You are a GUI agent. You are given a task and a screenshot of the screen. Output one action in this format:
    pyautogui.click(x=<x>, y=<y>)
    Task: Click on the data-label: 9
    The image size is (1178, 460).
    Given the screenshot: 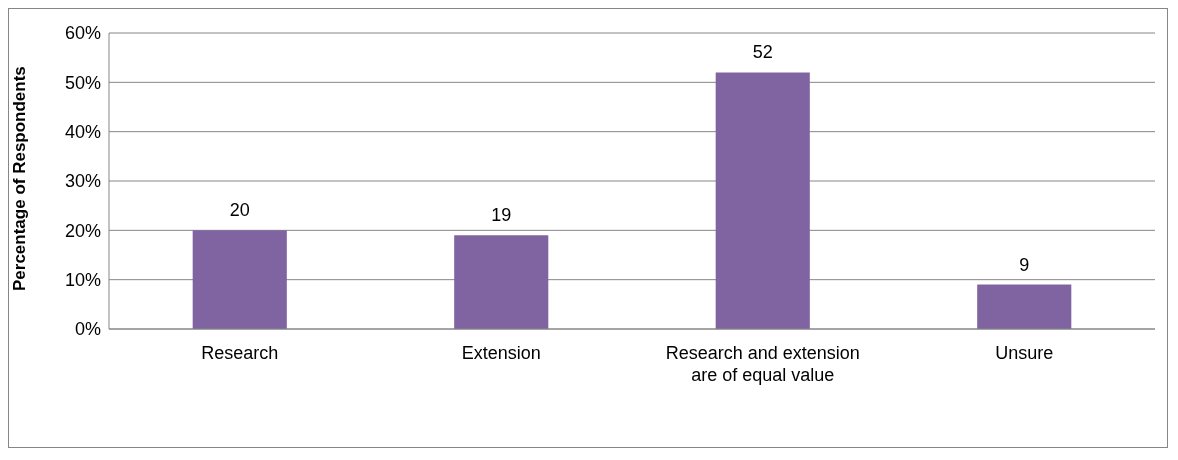 What is the action you would take?
    pyautogui.click(x=1024, y=264)
    